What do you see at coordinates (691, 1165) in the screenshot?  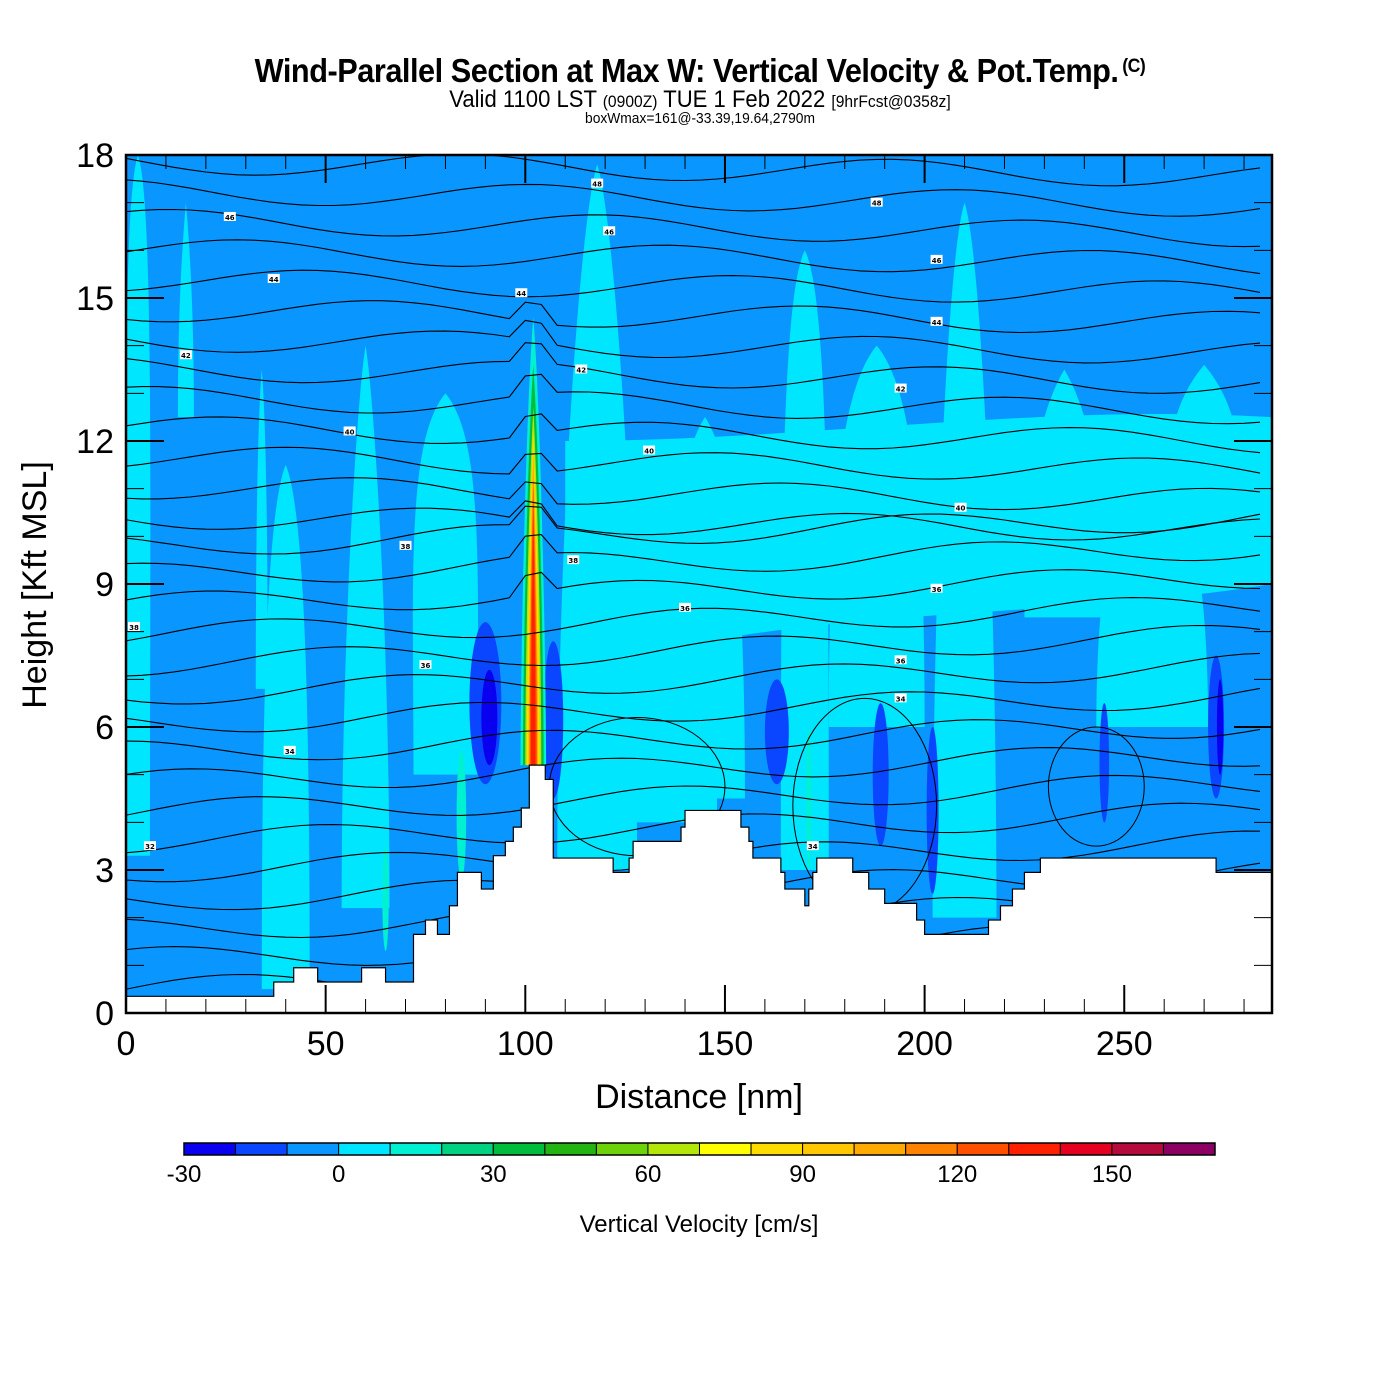 I see `colorbar: -30 0 30 60 90 120 150` at bounding box center [691, 1165].